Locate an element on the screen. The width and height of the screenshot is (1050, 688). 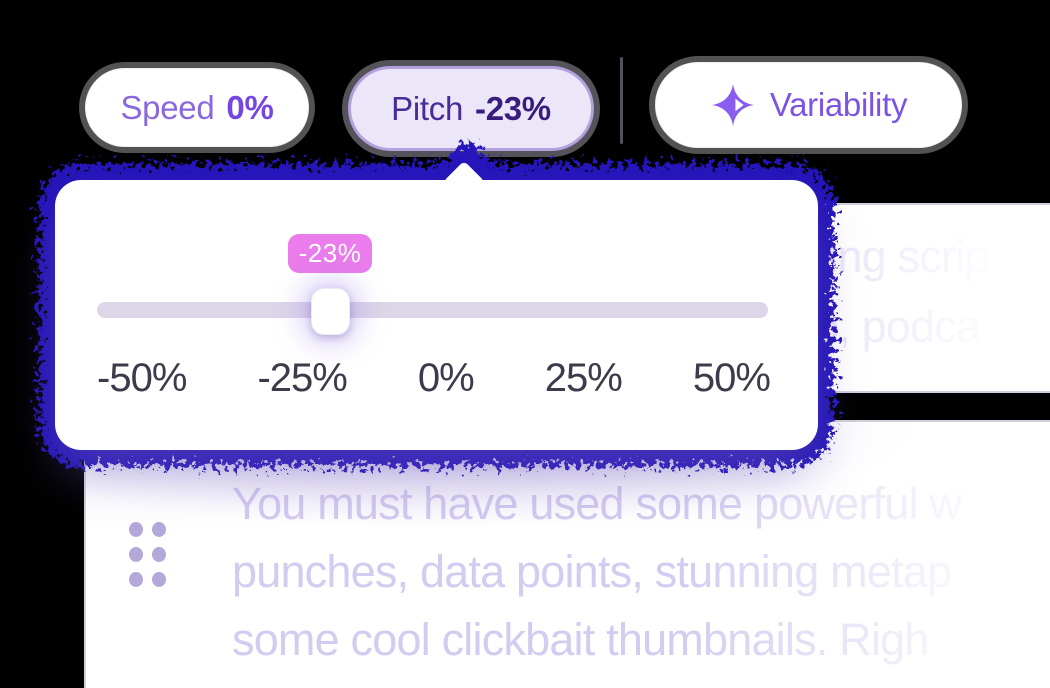
sparkle-icon is located at coordinates (732, 105).